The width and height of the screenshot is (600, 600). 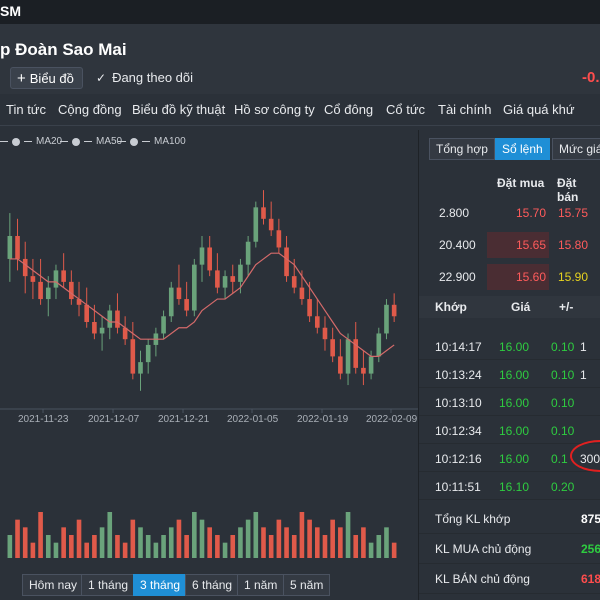 What do you see at coordinates (91, 141) in the screenshot?
I see `legend-ma50: MA50` at bounding box center [91, 141].